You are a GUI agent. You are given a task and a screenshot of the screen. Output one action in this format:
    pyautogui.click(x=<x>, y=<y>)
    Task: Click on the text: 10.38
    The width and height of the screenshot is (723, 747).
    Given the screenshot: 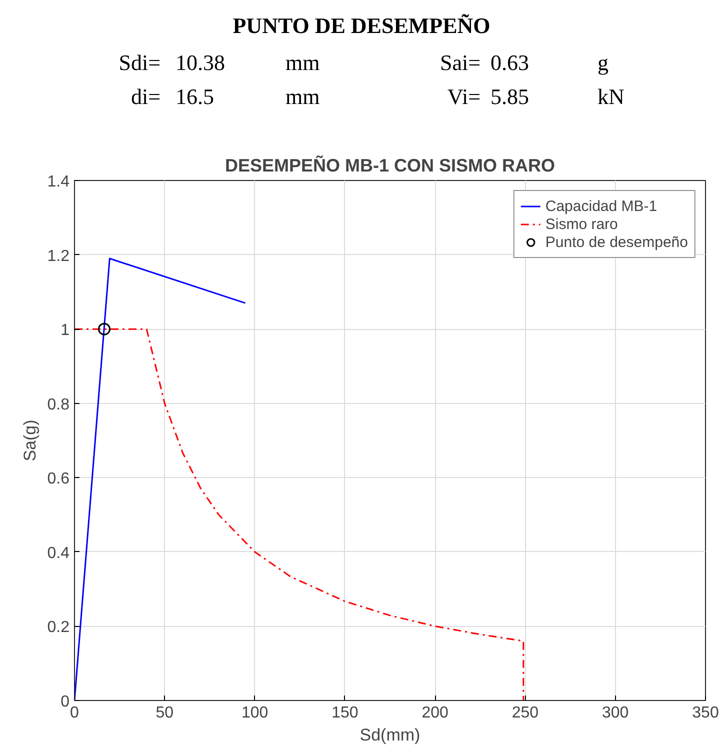 What is the action you would take?
    pyautogui.click(x=200, y=62)
    